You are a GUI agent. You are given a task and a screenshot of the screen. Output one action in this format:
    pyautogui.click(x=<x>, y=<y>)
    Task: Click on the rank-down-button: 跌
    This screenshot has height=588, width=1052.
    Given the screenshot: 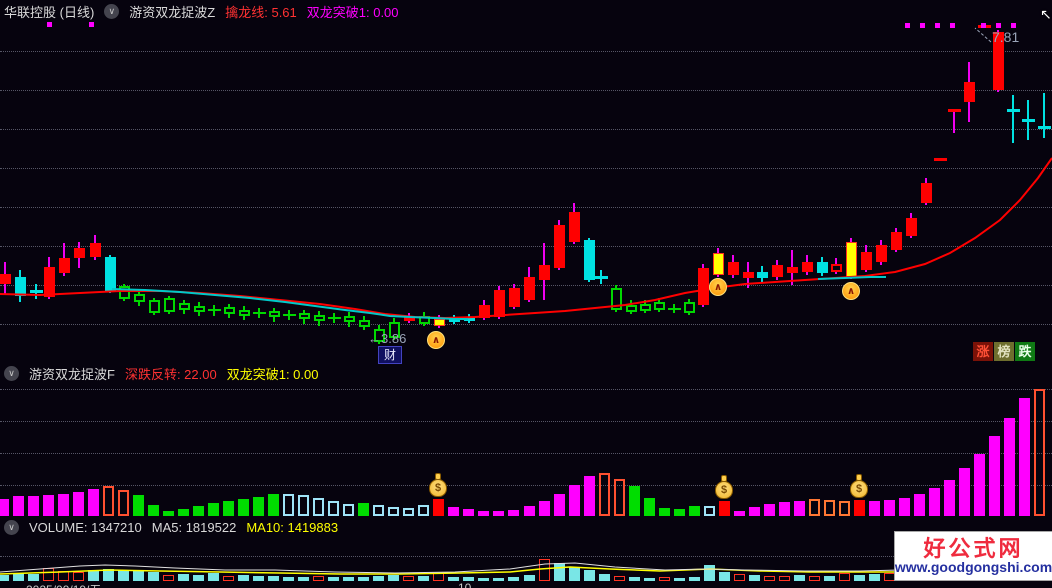 What is the action you would take?
    pyautogui.click(x=1025, y=351)
    